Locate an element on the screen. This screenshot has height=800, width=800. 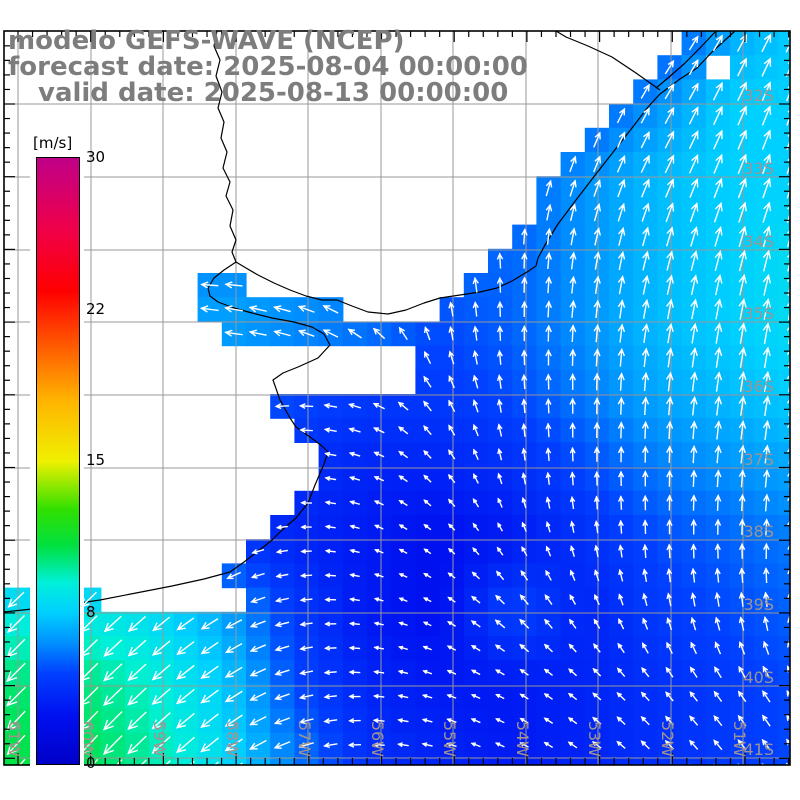
lat-label: 33S is located at coordinates (758, 168).